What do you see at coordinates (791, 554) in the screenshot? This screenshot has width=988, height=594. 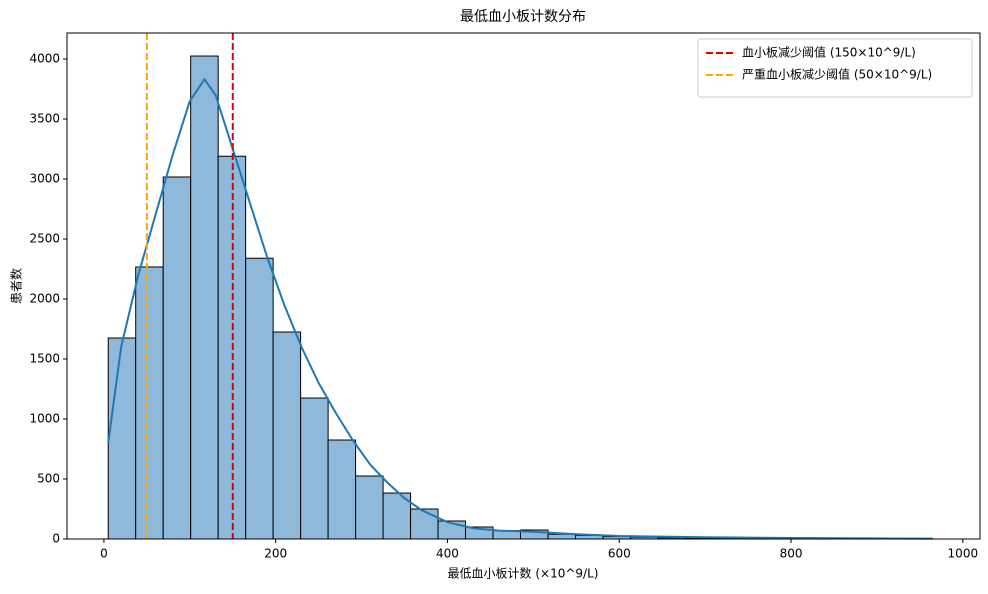 I see `x-tick-label: 800` at bounding box center [791, 554].